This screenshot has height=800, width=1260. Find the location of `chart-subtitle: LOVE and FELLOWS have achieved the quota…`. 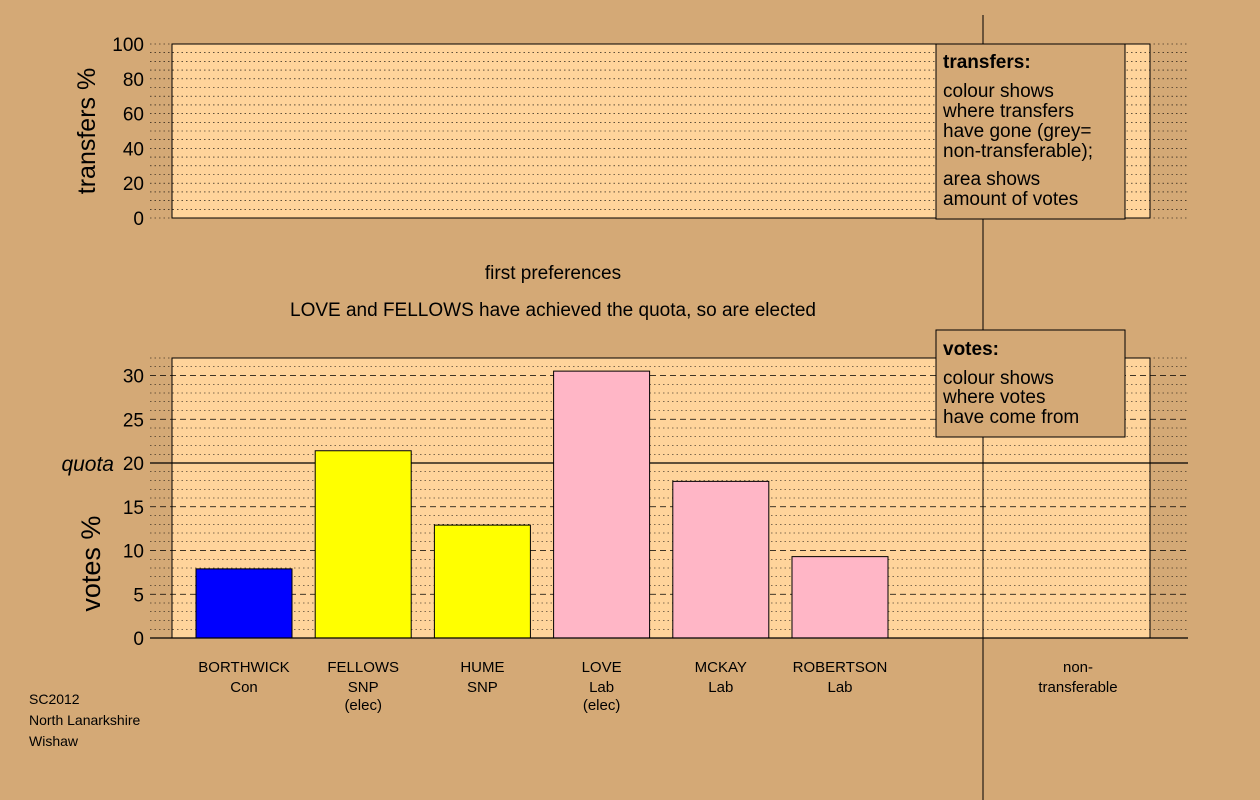

chart-subtitle: LOVE and FELLOWS have achieved the quota… is located at coordinates (553, 310).